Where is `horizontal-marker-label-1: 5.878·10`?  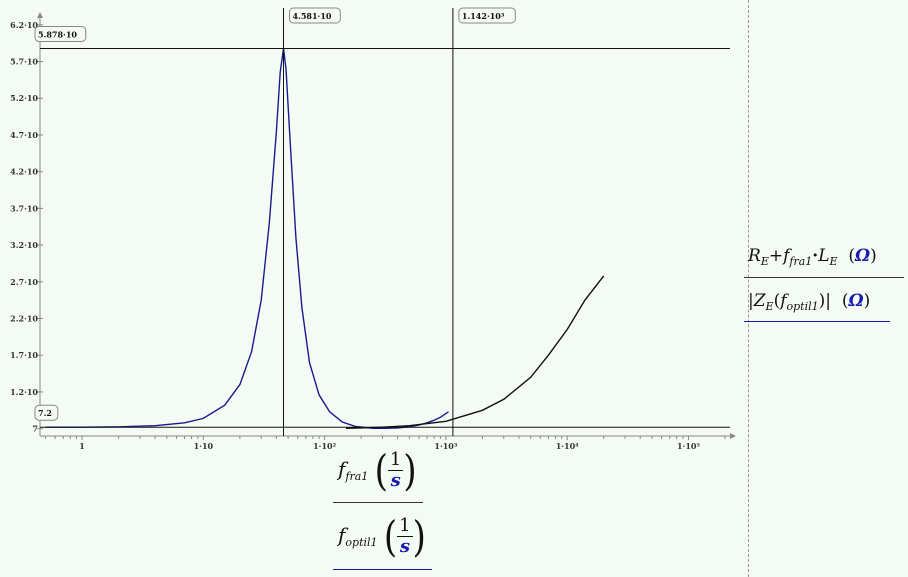 horizontal-marker-label-1: 5.878·10 is located at coordinates (57, 34).